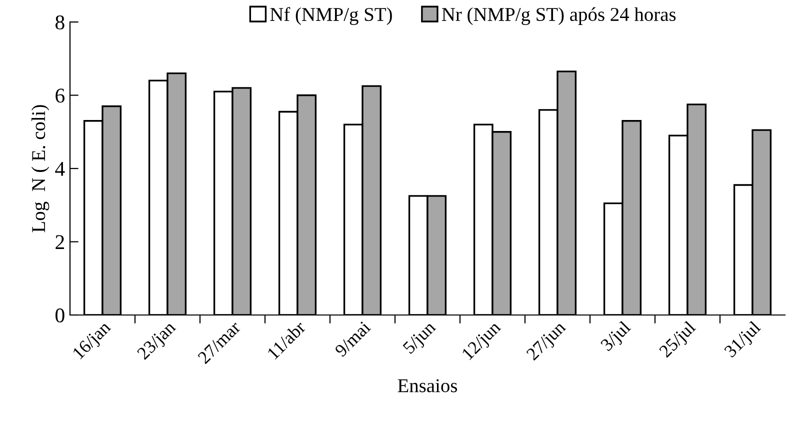 The height and width of the screenshot is (441, 795). I want to click on y-tick-label: 4, so click(60, 169).